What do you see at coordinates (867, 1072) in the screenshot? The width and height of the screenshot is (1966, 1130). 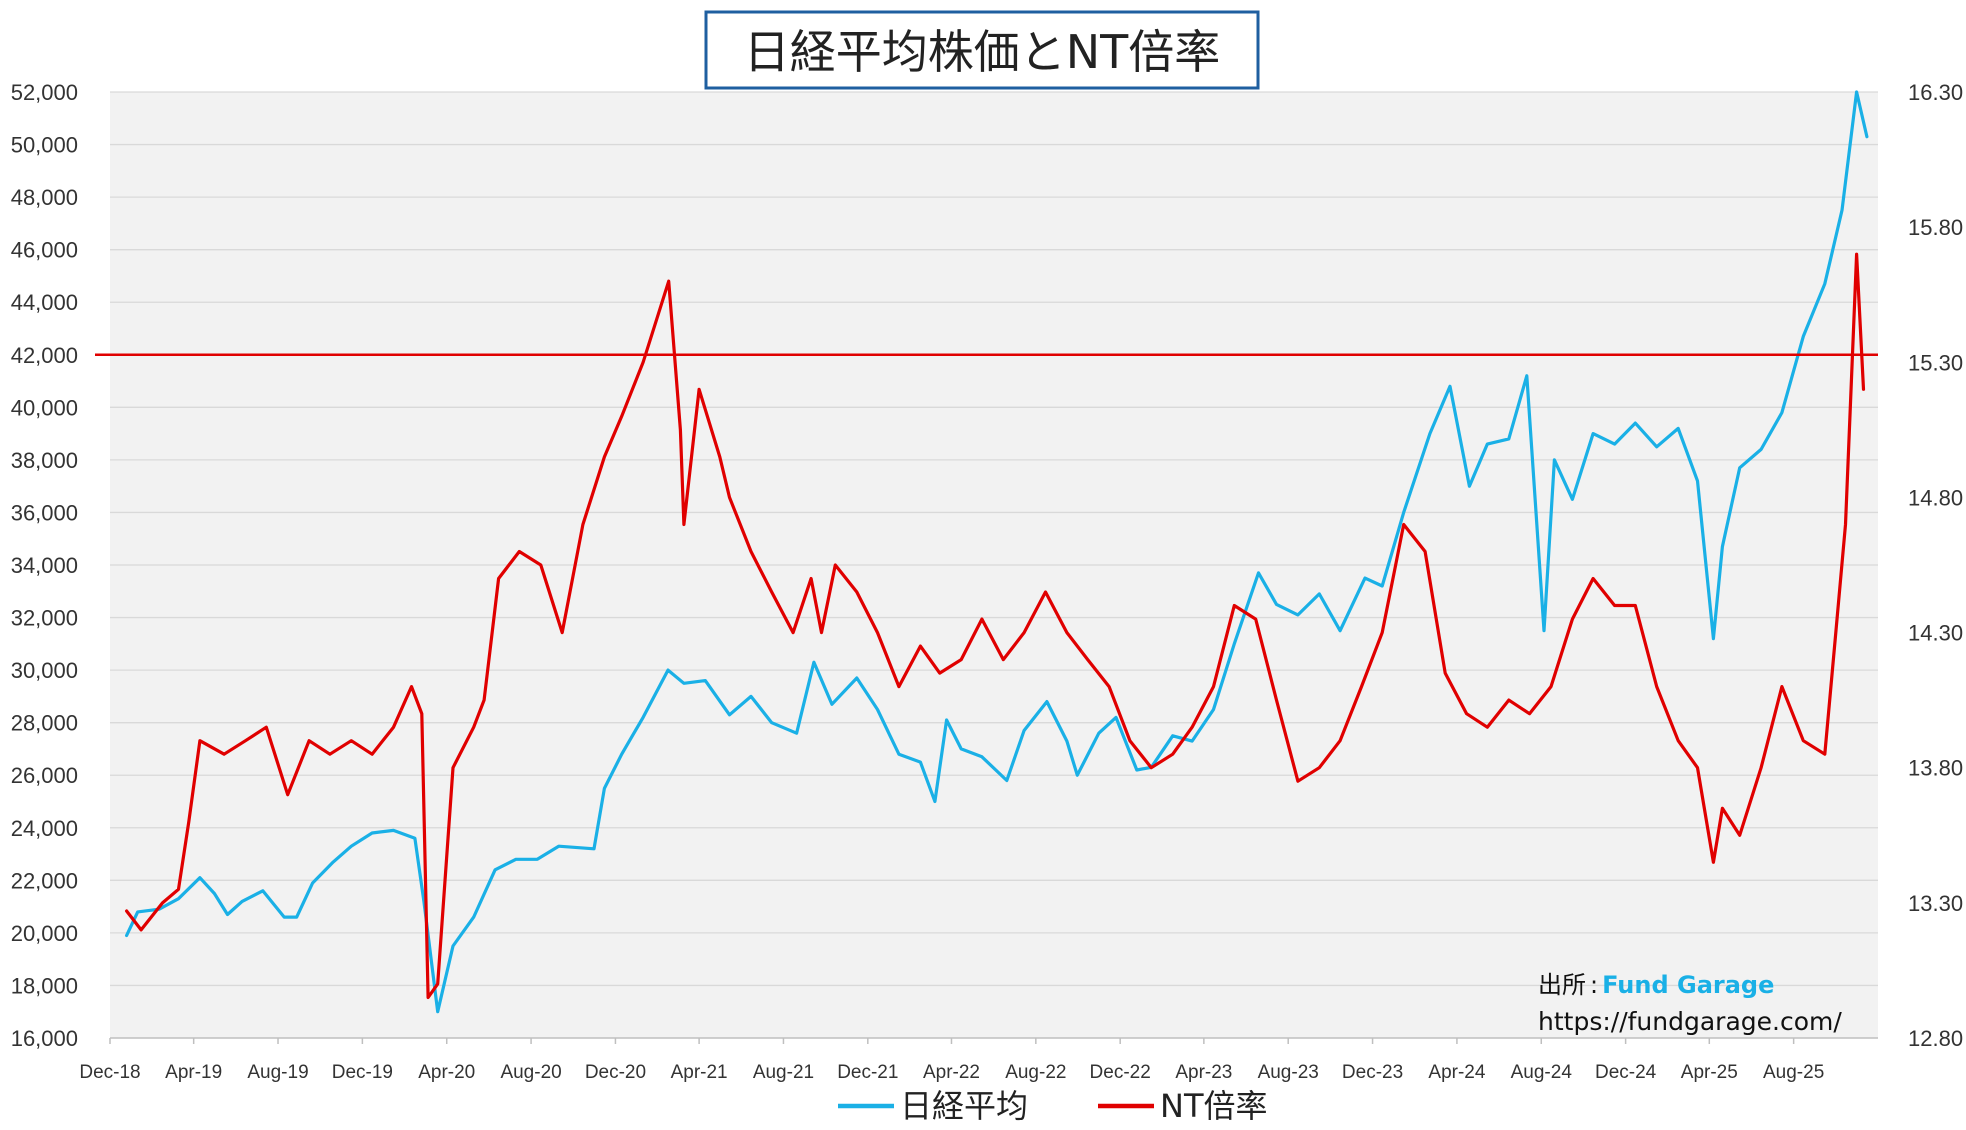 I see `x-tick-label: Dec-21` at bounding box center [867, 1072].